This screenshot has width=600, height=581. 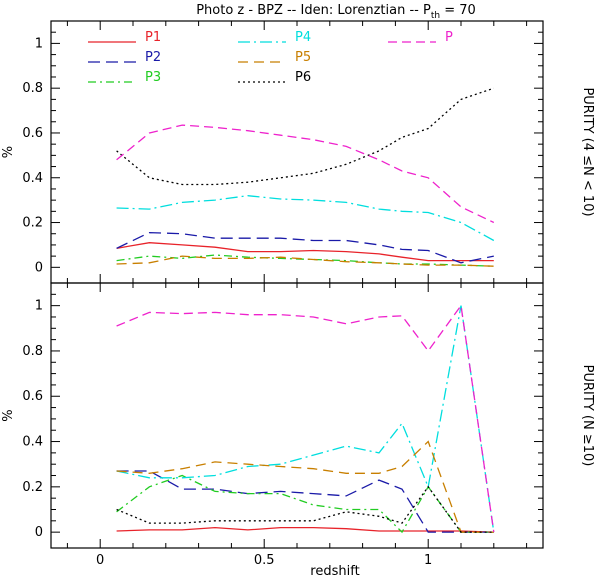 What do you see at coordinates (435, 16) in the screenshot?
I see `figure-title-subscript: th` at bounding box center [435, 16].